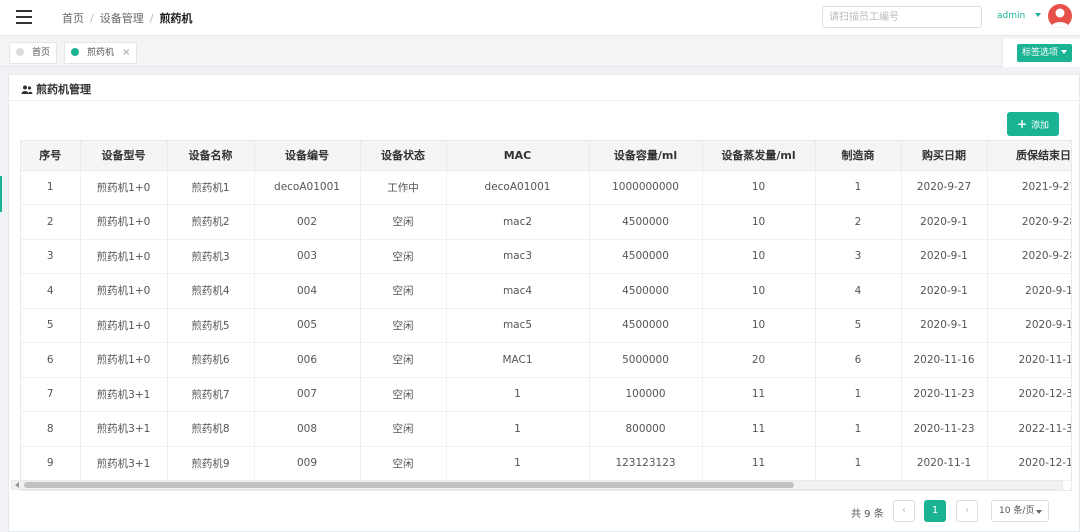 This screenshot has width=1080, height=532. What do you see at coordinates (904, 511) in the screenshot?
I see `prev-page-button: ‹` at bounding box center [904, 511].